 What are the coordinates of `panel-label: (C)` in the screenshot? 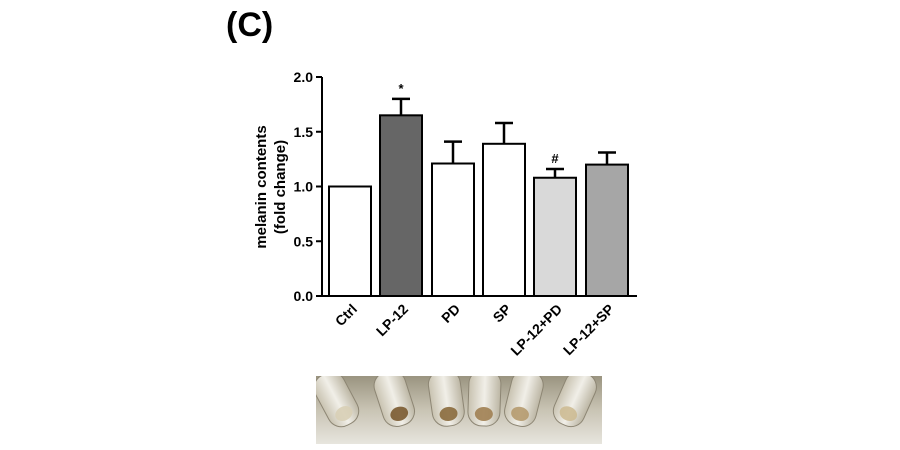 It's located at (250, 25).